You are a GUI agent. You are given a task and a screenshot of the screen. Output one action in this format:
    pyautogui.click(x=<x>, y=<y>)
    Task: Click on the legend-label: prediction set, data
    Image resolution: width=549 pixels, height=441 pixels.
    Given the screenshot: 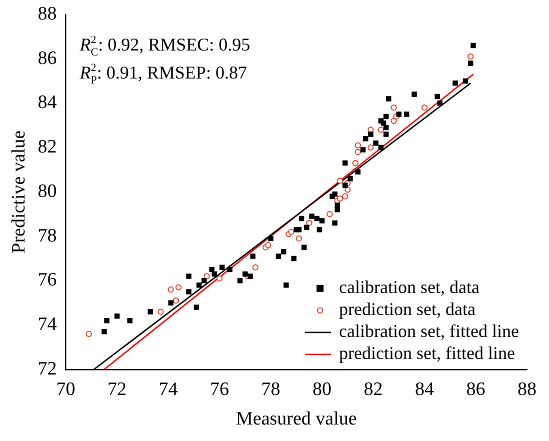 What is the action you would take?
    pyautogui.click(x=407, y=309)
    